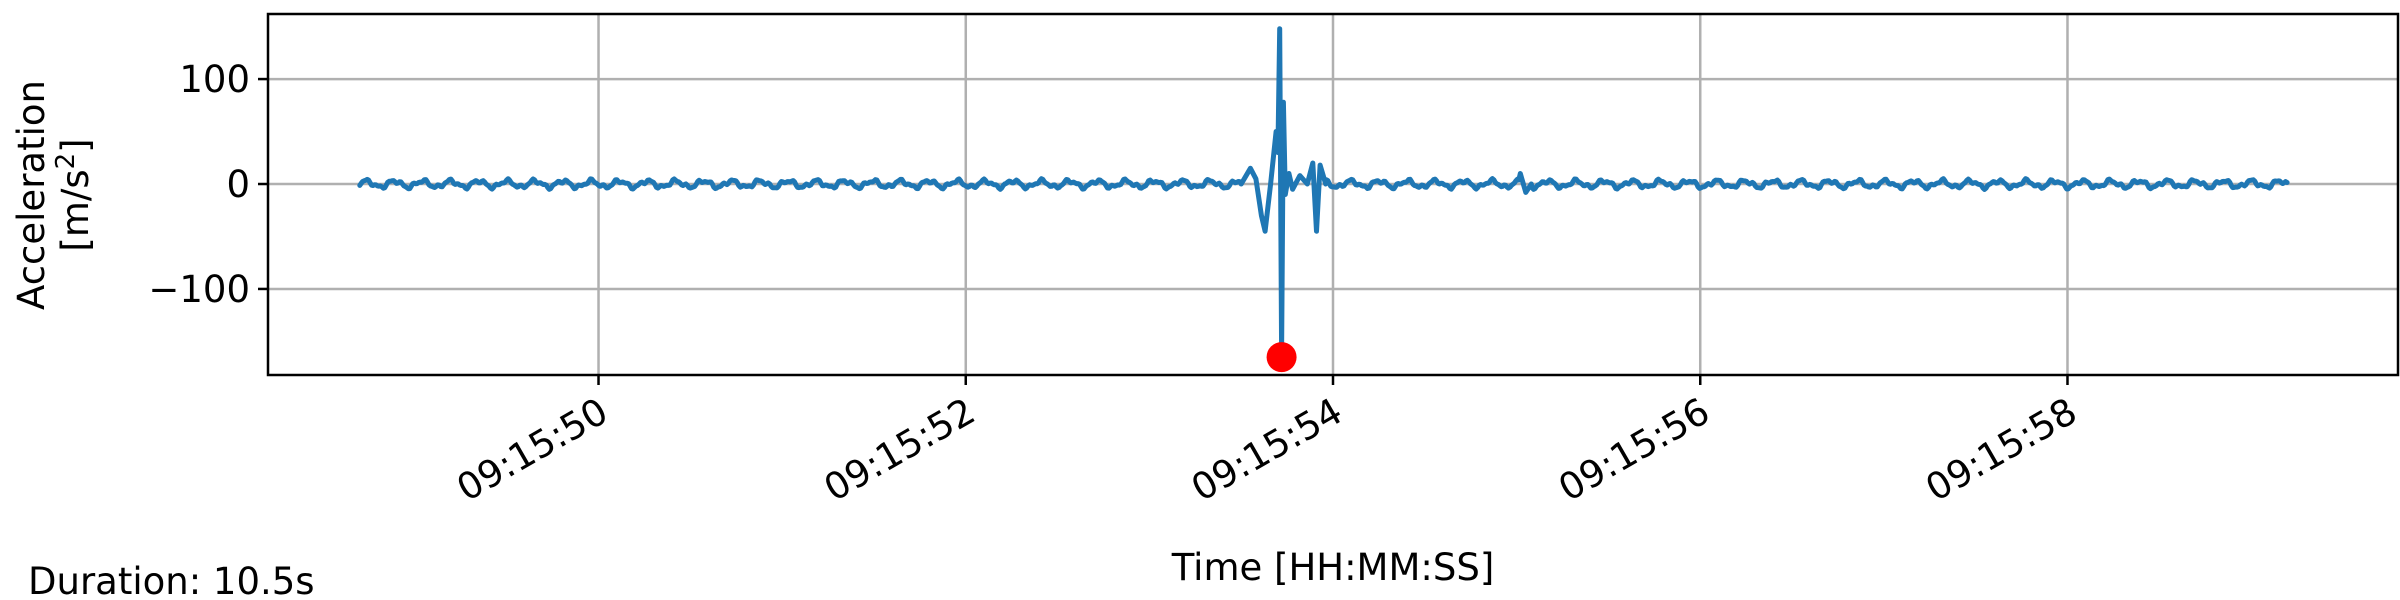 The width and height of the screenshot is (2400, 600). I want to click on y-tick-label: 0, so click(238, 184).